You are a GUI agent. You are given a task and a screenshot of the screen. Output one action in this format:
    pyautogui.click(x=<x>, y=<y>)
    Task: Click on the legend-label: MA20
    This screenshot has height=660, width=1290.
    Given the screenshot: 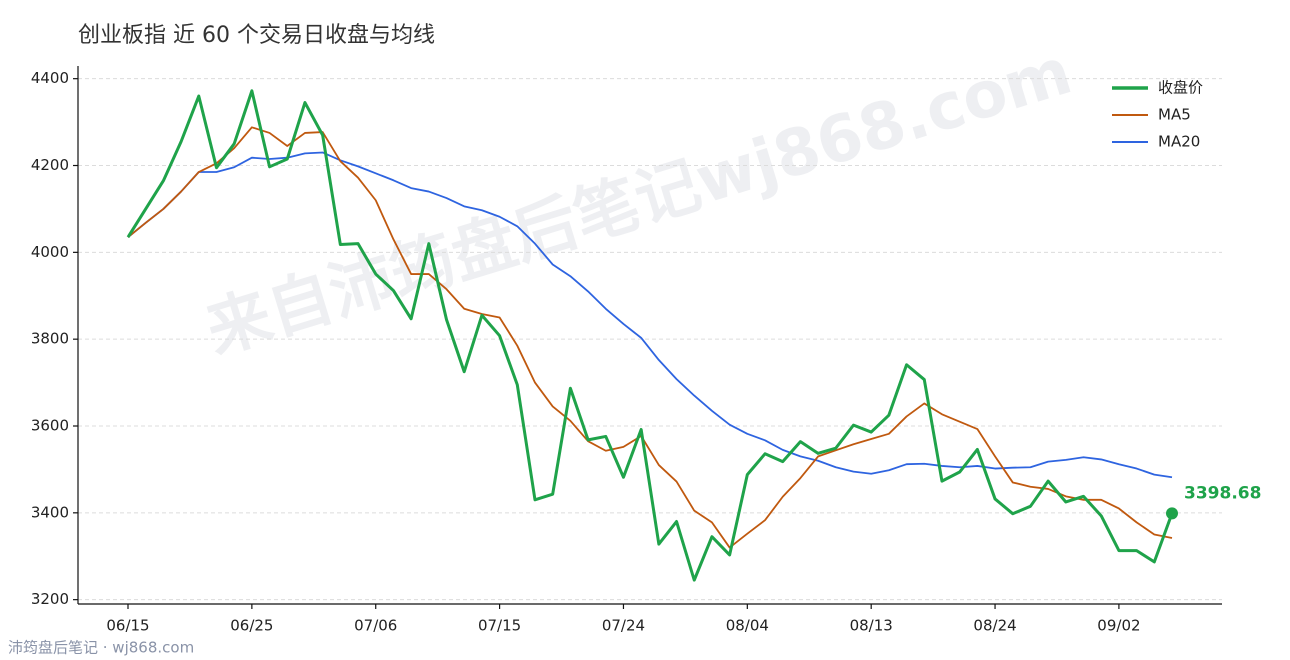 What is the action you would take?
    pyautogui.click(x=1179, y=142)
    